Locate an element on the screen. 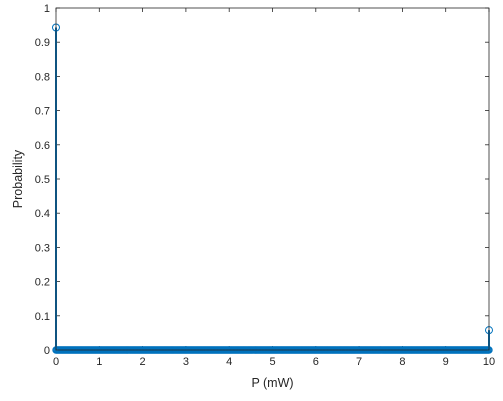 This screenshot has height=401, width=503. x-tick-label: 5 is located at coordinates (272, 362).